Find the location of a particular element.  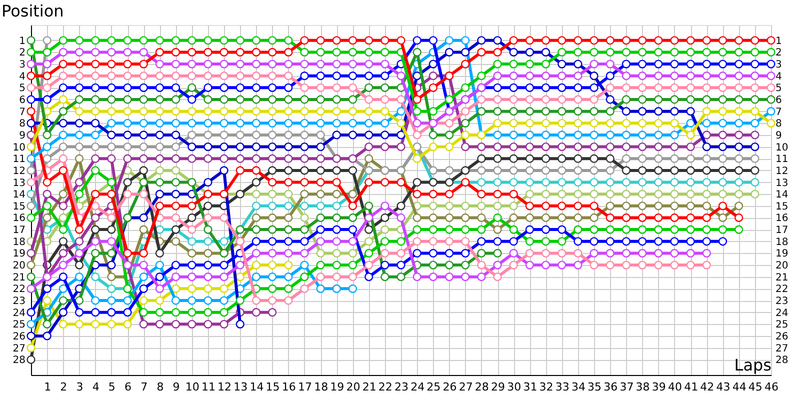

x-tick-label: 37 is located at coordinates (627, 387).